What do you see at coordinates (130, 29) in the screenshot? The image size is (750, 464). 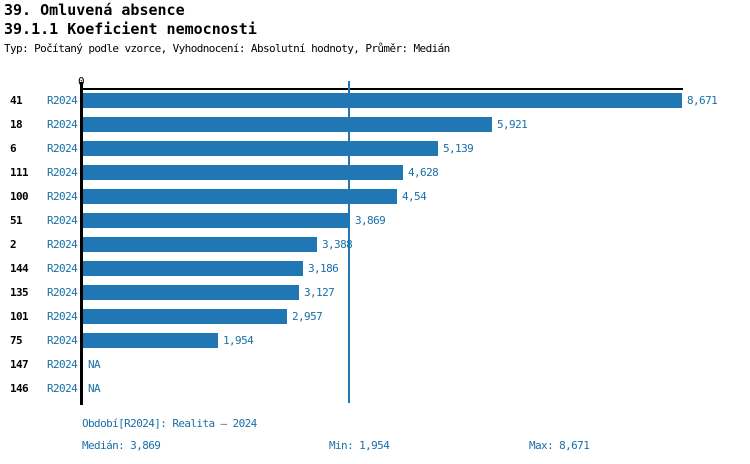 I see `chart-title: 39.1.1 Koeficient nemocnosti` at bounding box center [130, 29].